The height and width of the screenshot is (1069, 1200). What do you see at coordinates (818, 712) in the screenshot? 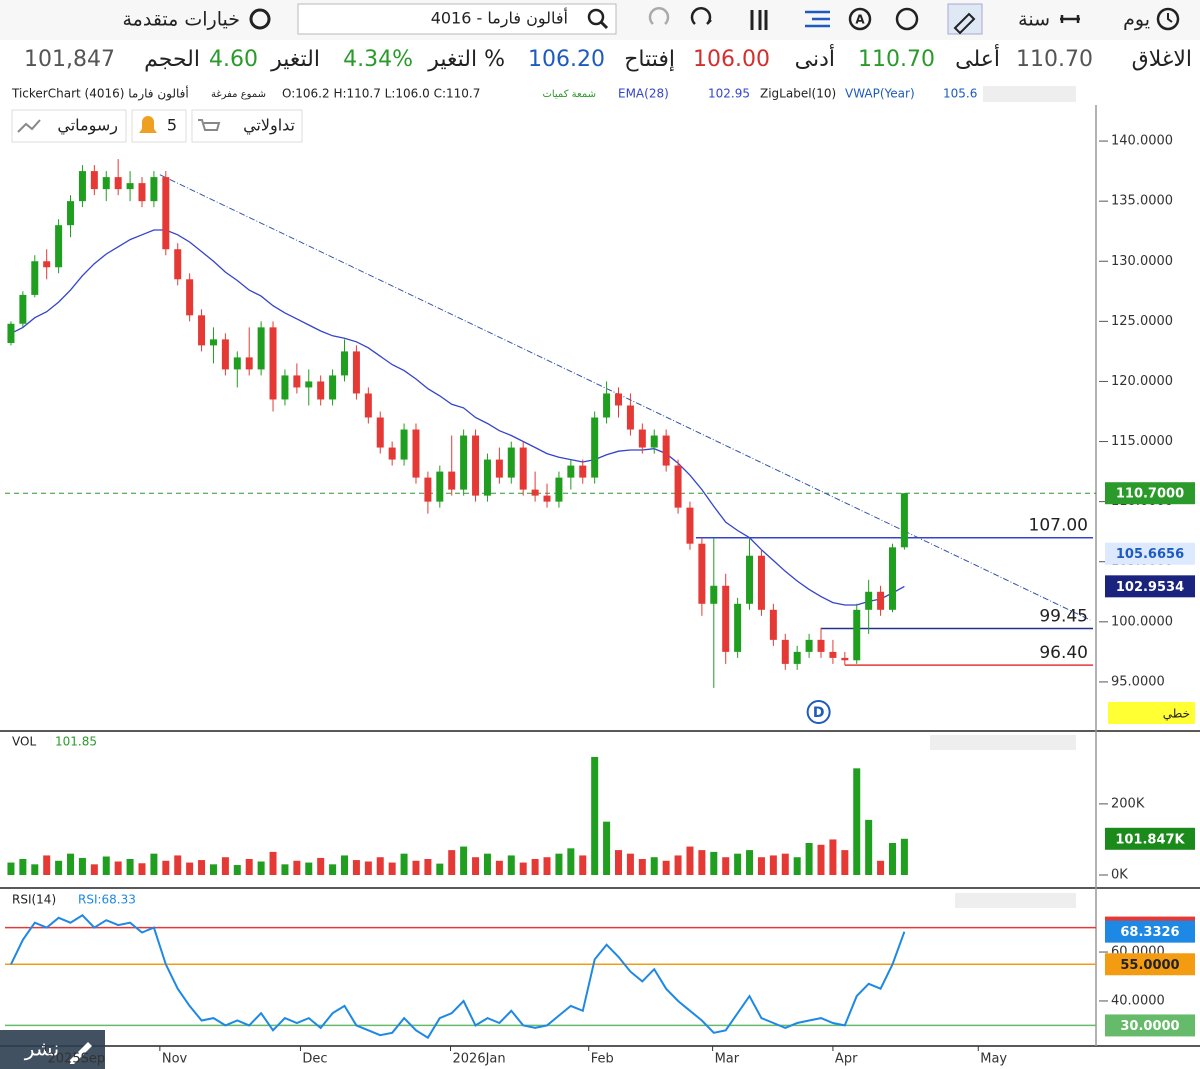
I see `annotation-circle` at bounding box center [818, 712].